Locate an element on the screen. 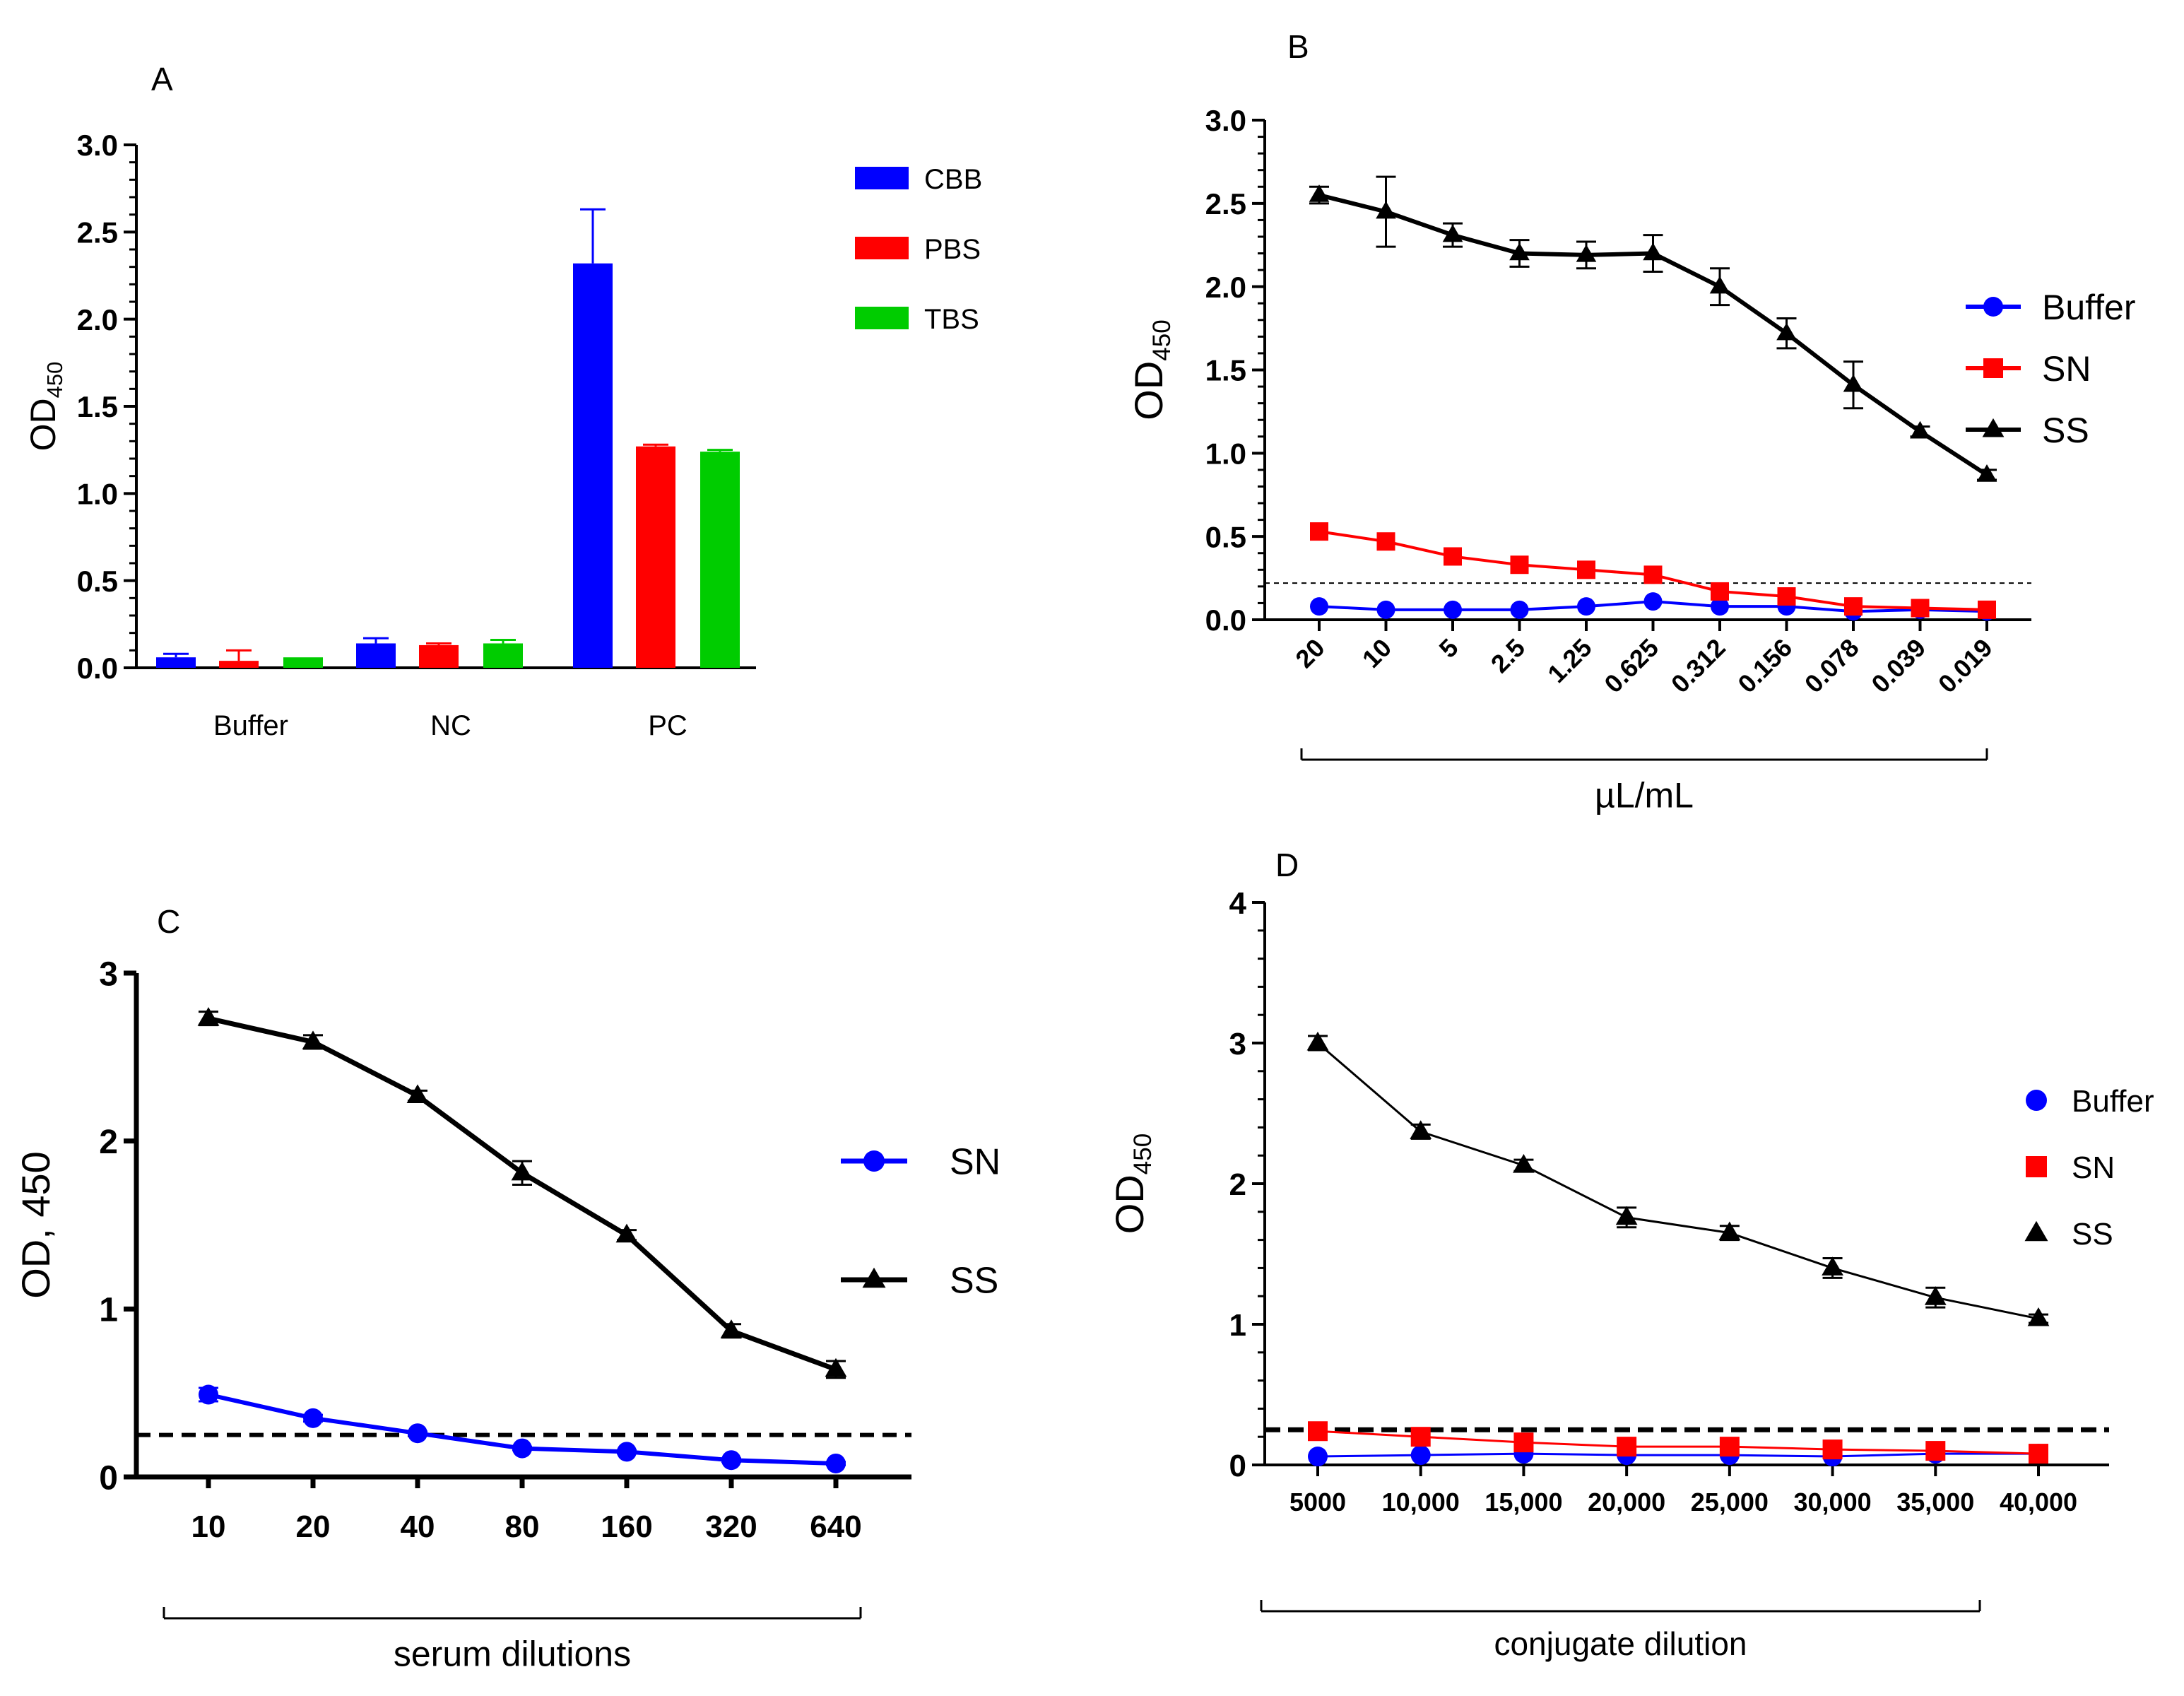 The image size is (2184, 1696). panel-letter-a: A is located at coordinates (162, 79).